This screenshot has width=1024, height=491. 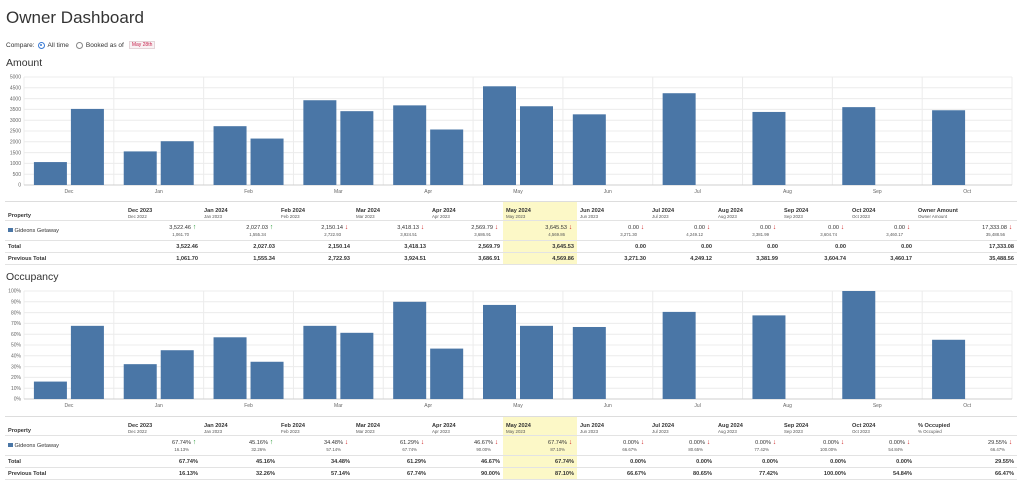 What do you see at coordinates (87, 146) in the screenshot?
I see `amount-bar-current-dec` at bounding box center [87, 146].